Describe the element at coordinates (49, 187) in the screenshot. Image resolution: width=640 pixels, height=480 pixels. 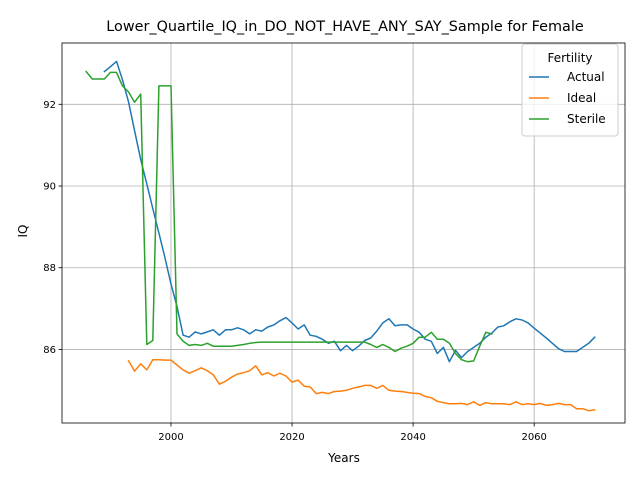
I see `y-tick-label: 90` at that location.